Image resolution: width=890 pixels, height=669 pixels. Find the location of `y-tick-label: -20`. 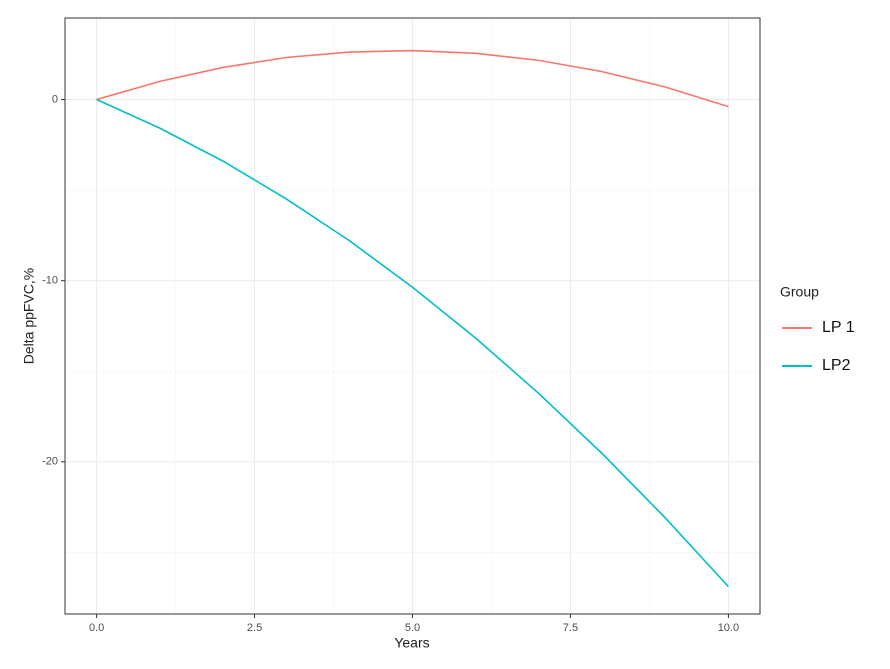

y-tick-label: -20 is located at coordinates (50, 462).